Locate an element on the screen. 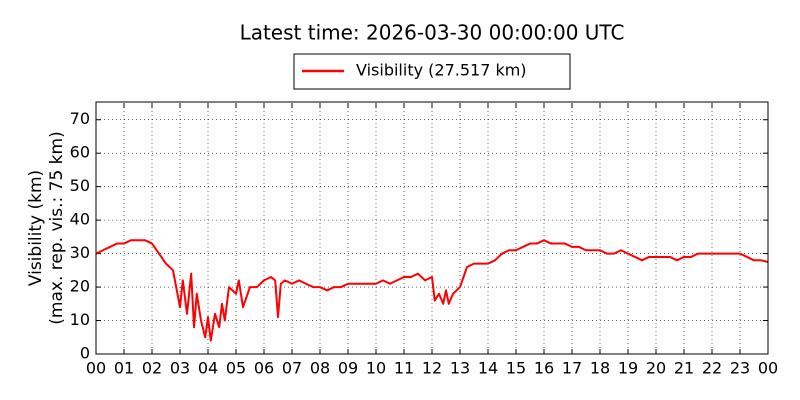 The height and width of the screenshot is (400, 800). y-tick-label: 10 is located at coordinates (80, 319).